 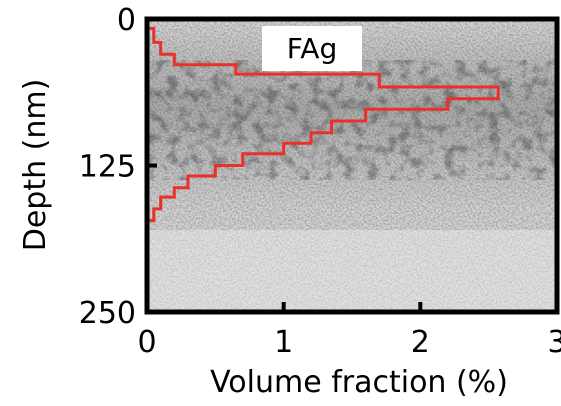 I want to click on inset-label-box, so click(x=312, y=48).